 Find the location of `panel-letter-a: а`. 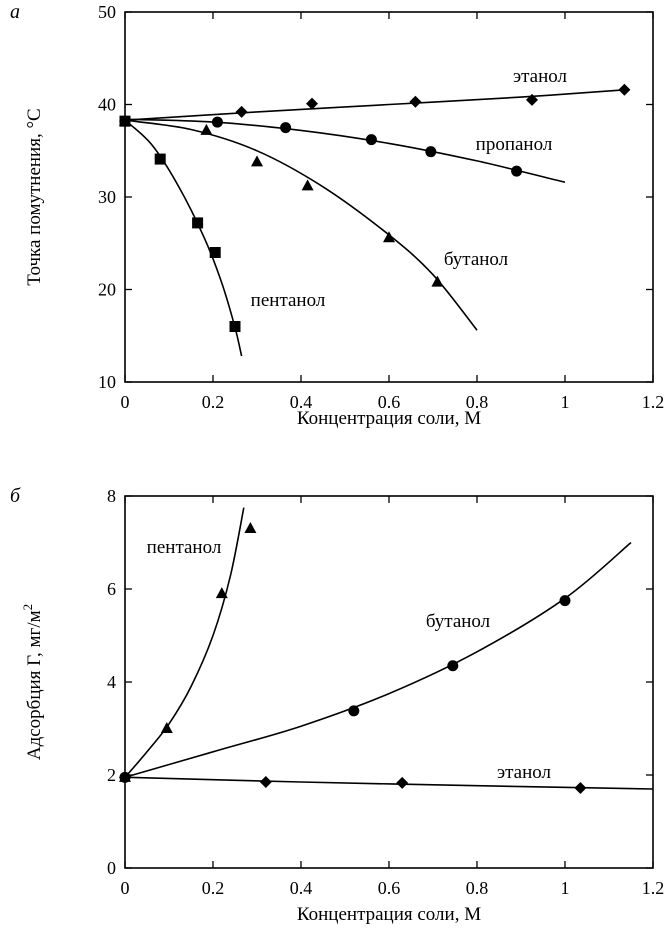

panel-letter-a: а is located at coordinates (15, 12).